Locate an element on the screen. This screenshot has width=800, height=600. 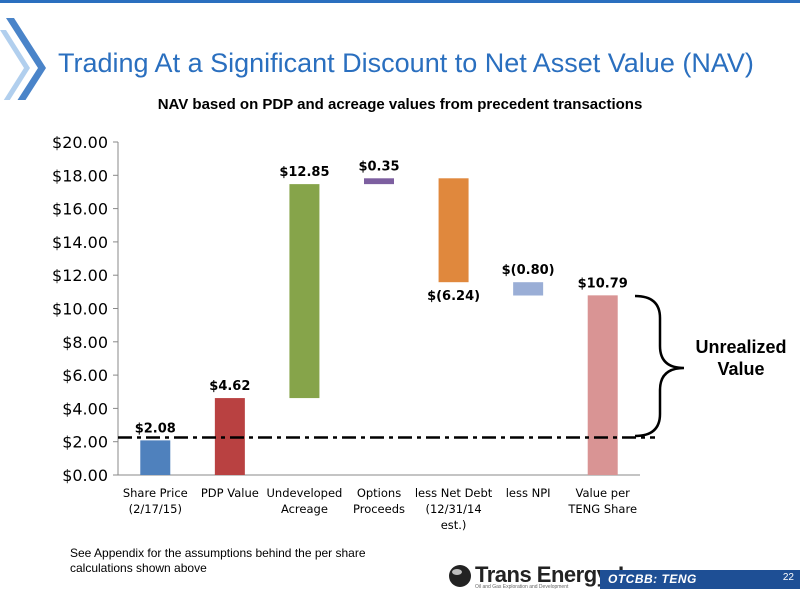
y-tick-label: $10.00 is located at coordinates (80, 309).